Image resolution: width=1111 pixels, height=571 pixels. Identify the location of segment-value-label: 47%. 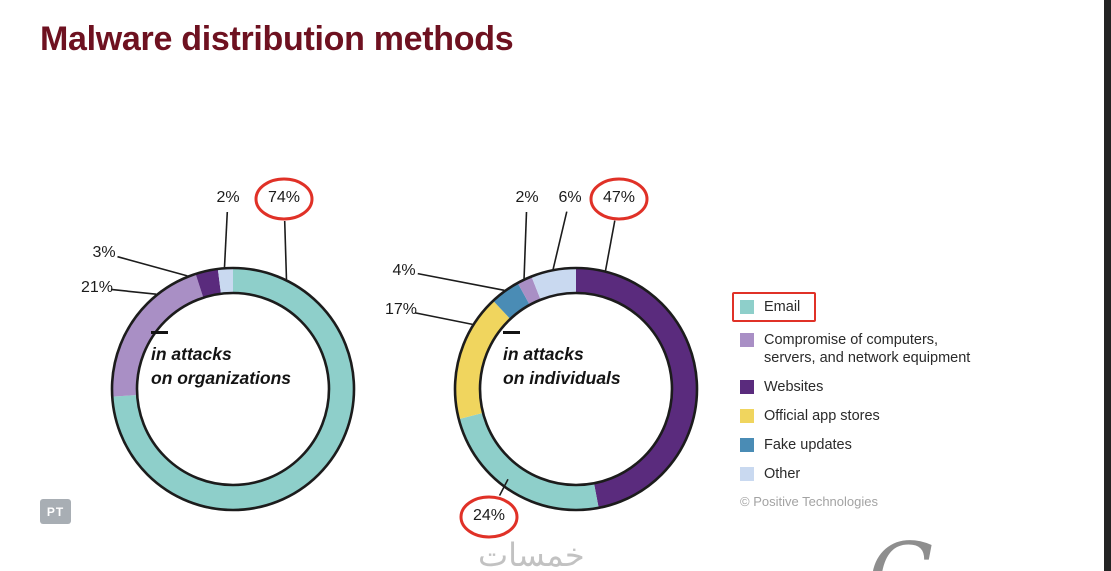
(619, 197).